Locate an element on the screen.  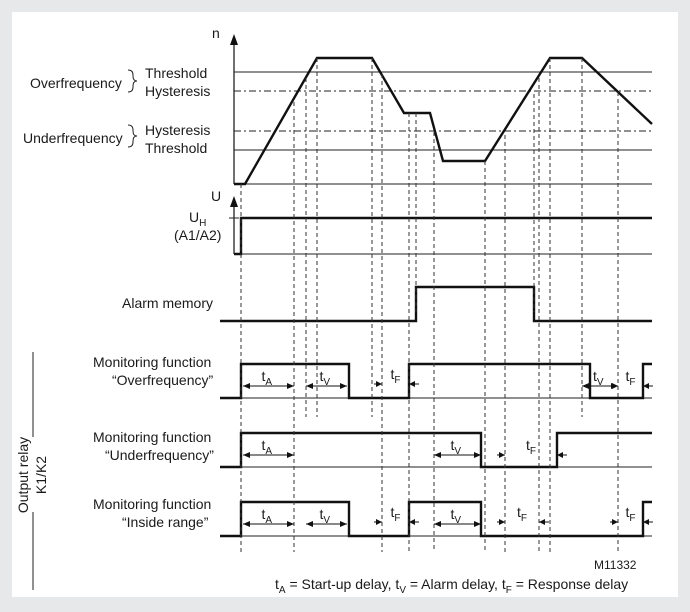
output-relay-label: Output relay is located at coordinates (23, 475).